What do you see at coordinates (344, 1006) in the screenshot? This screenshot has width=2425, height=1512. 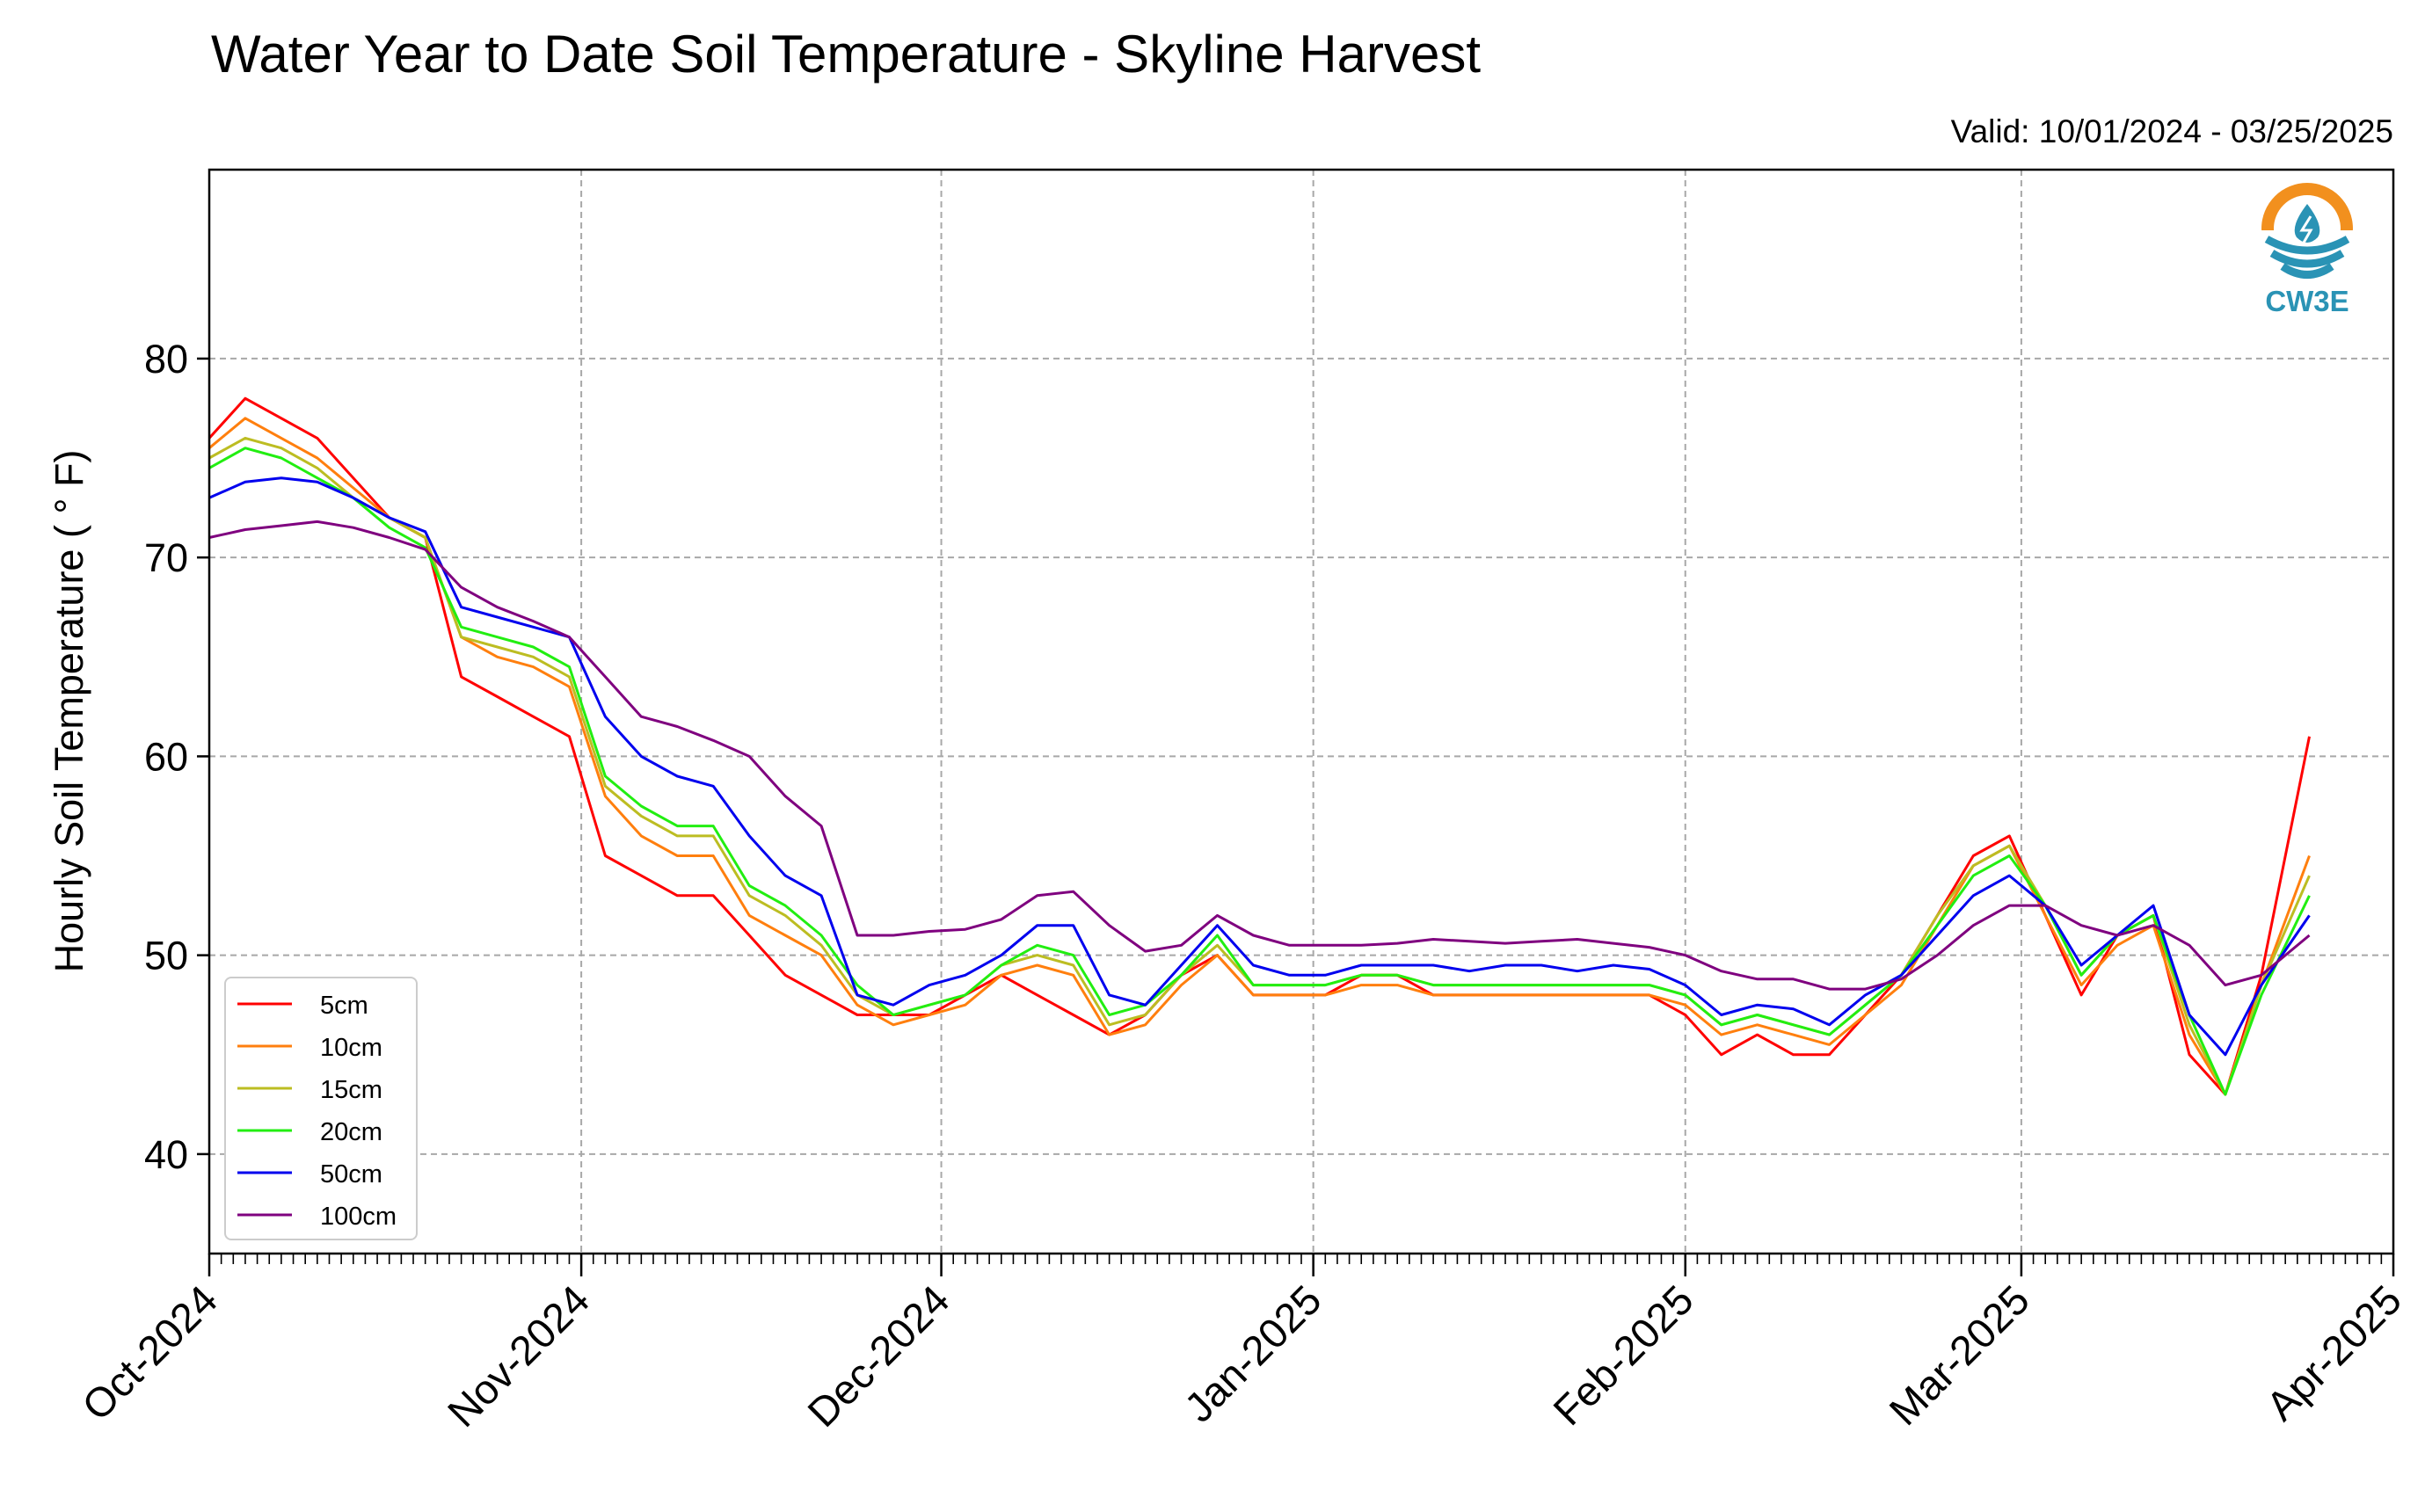 I see `legend-label-5cm: 5cm` at bounding box center [344, 1006].